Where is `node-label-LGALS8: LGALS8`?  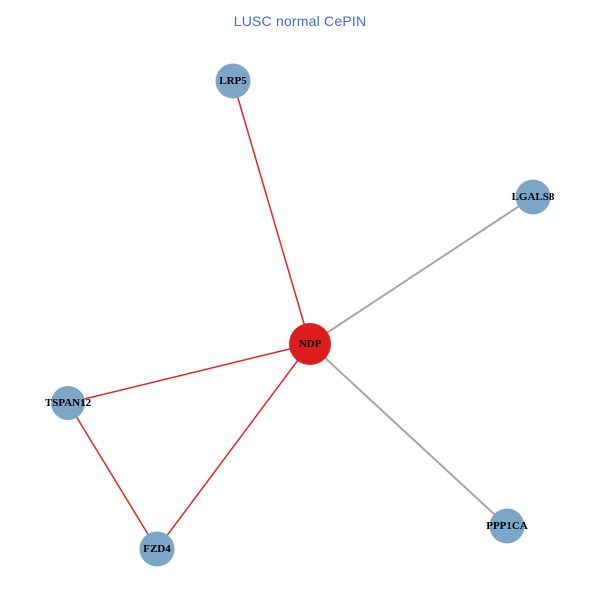 node-label-LGALS8: LGALS8 is located at coordinates (533, 197).